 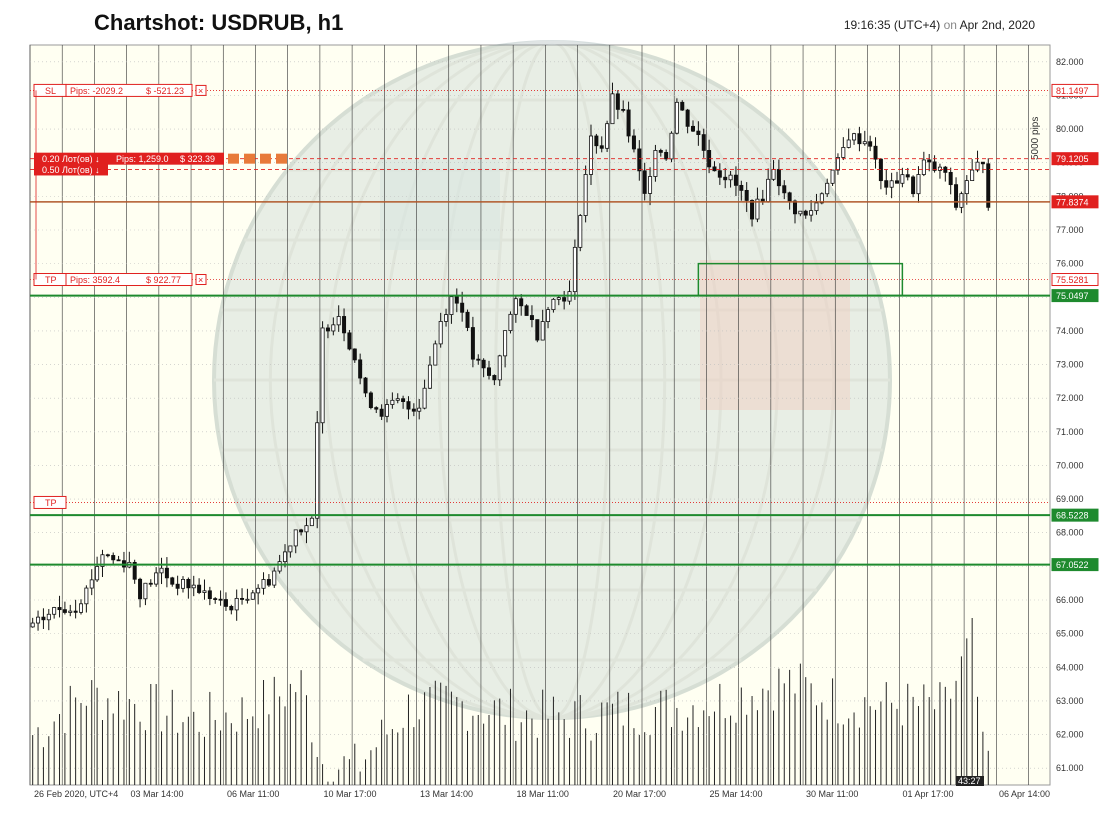 What do you see at coordinates (639, 794) in the screenshot?
I see `x-tick-label: 20 Mar 17:00` at bounding box center [639, 794].